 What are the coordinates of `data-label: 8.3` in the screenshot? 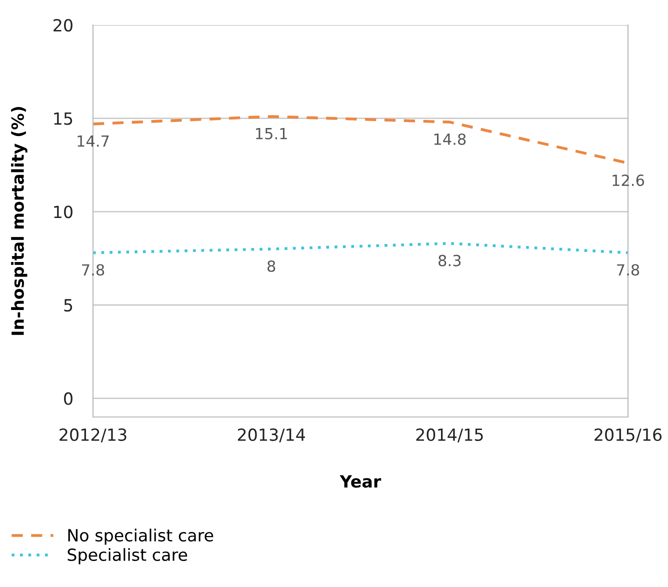 It's located at (449, 260).